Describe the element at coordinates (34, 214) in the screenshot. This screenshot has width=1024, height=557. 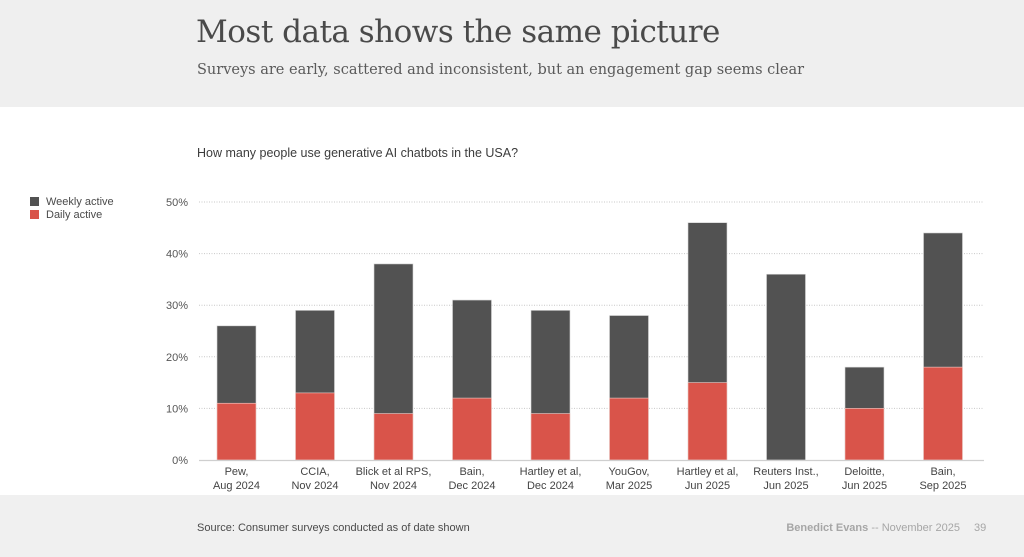
I see `legend-swatch-daily` at that location.